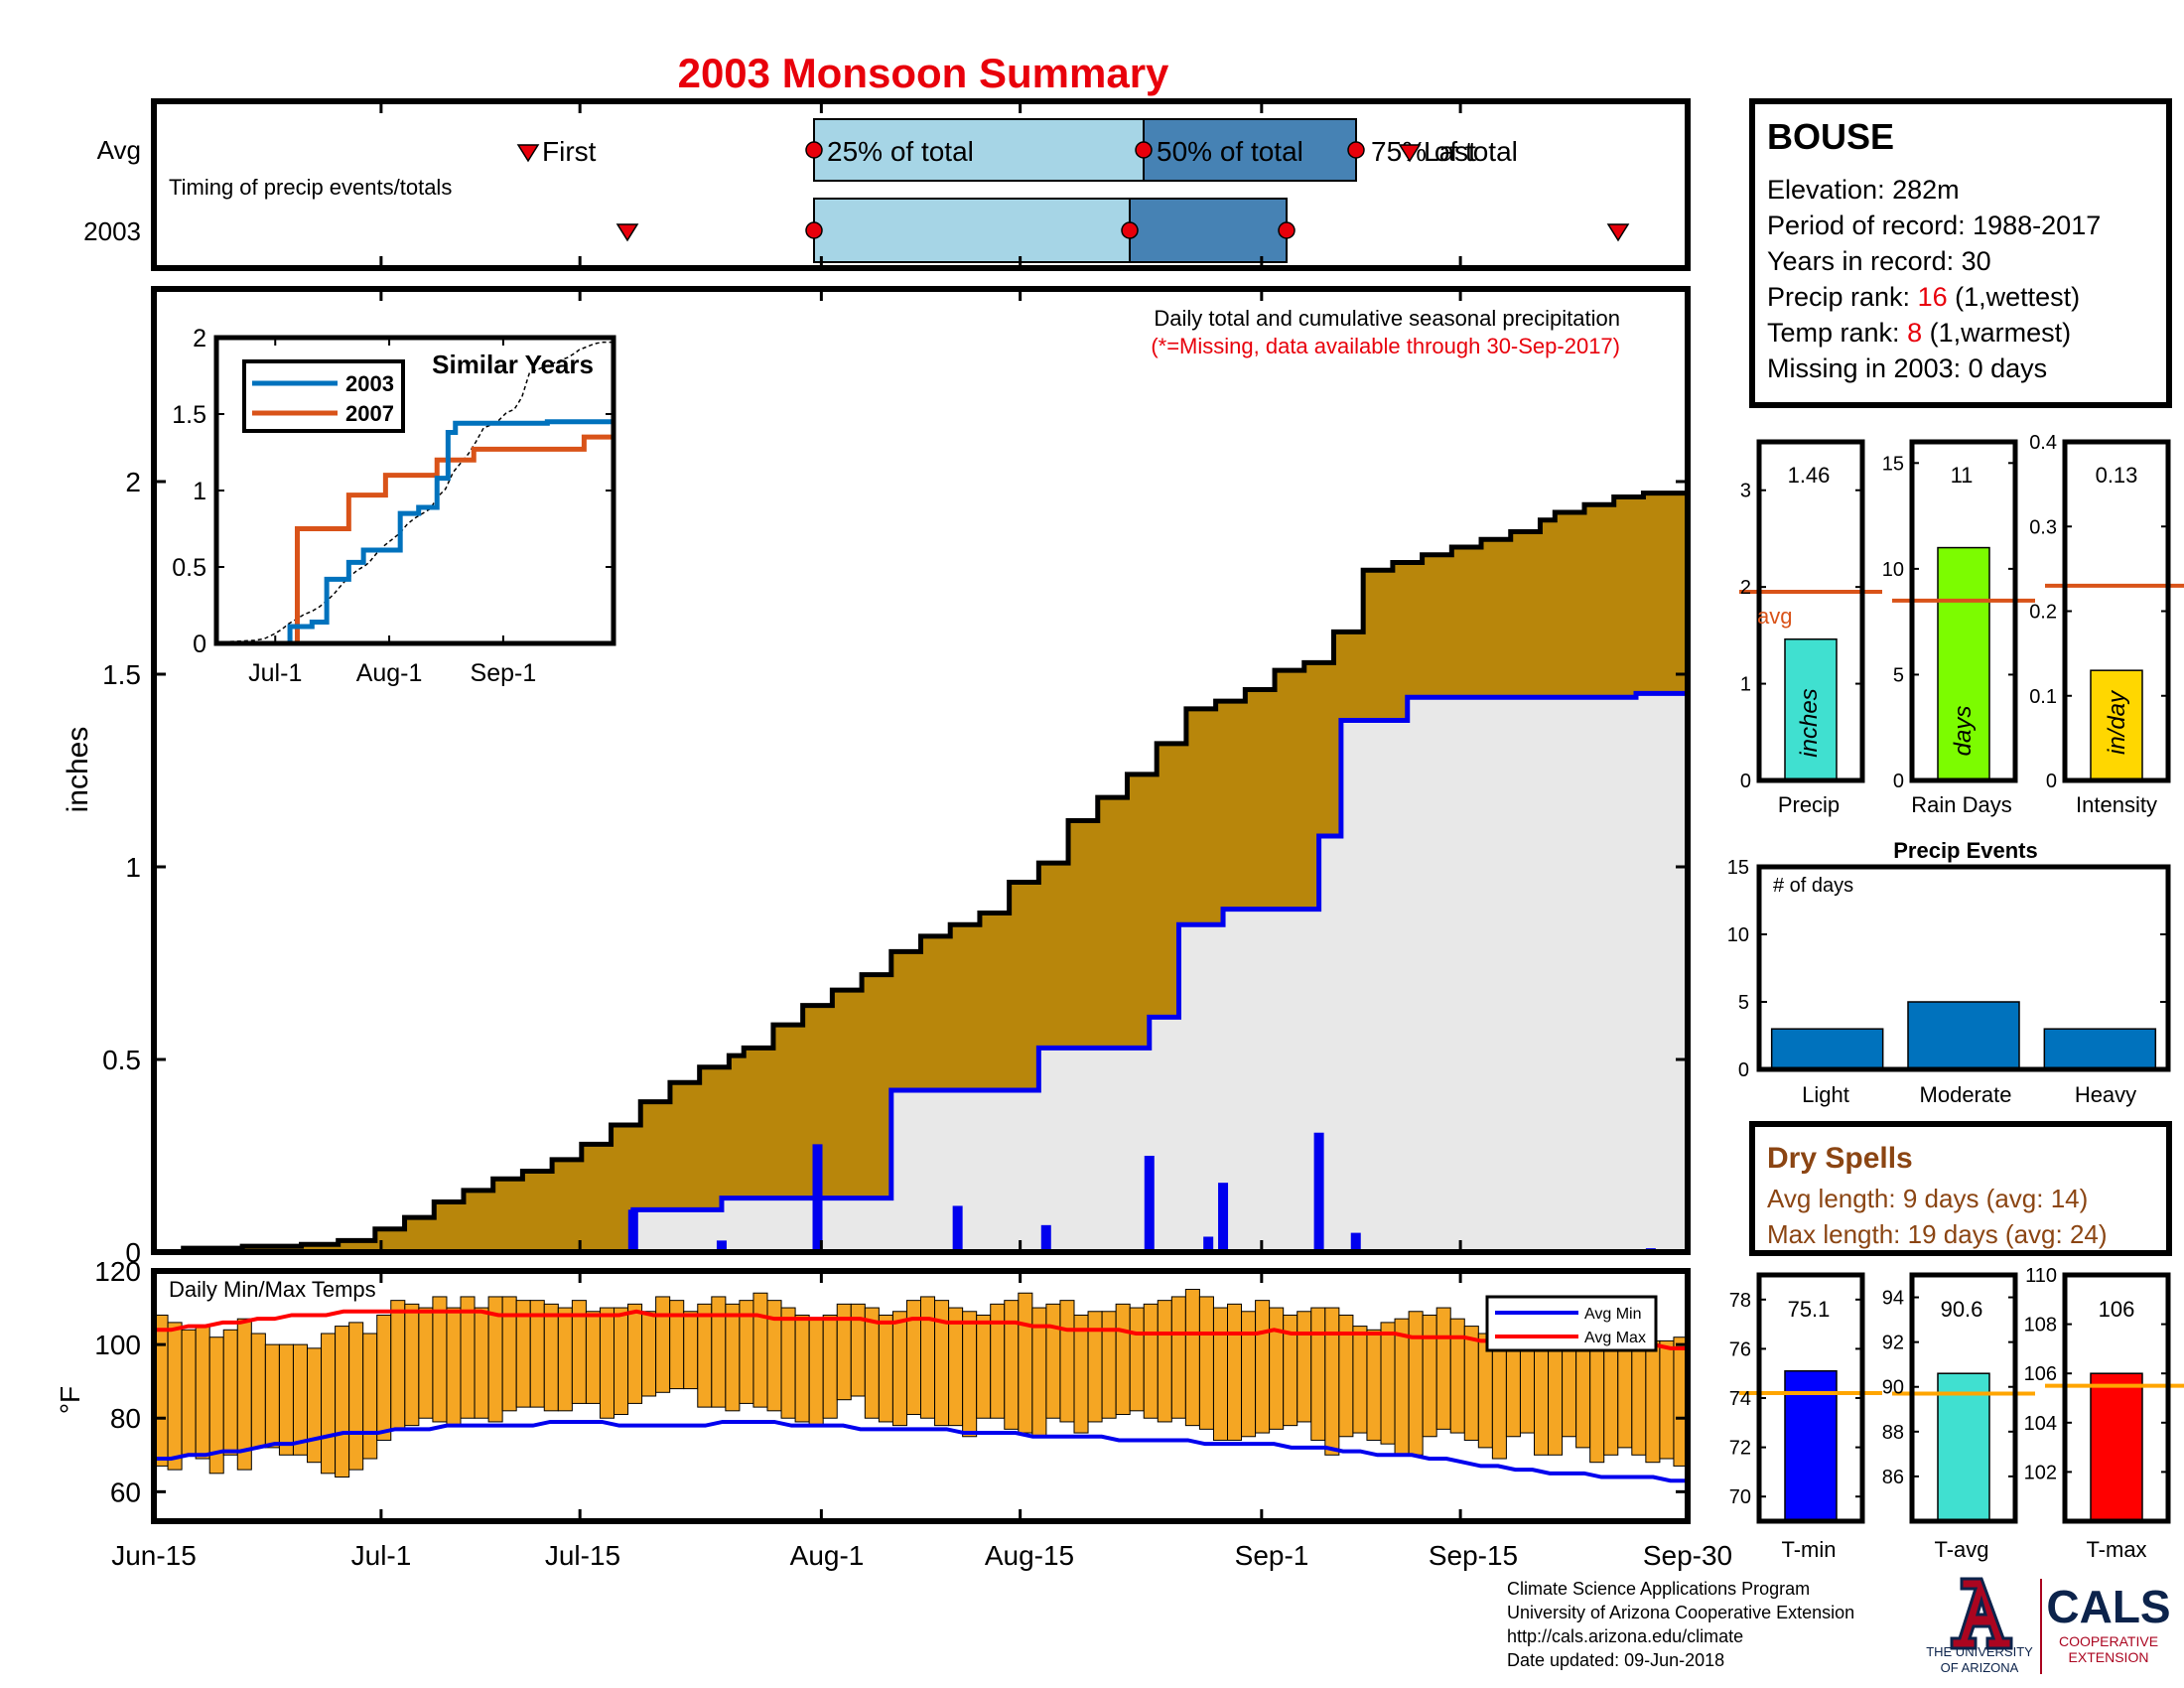  What do you see at coordinates (1830, 136) in the screenshot?
I see `station-name: BOUSE` at bounding box center [1830, 136].